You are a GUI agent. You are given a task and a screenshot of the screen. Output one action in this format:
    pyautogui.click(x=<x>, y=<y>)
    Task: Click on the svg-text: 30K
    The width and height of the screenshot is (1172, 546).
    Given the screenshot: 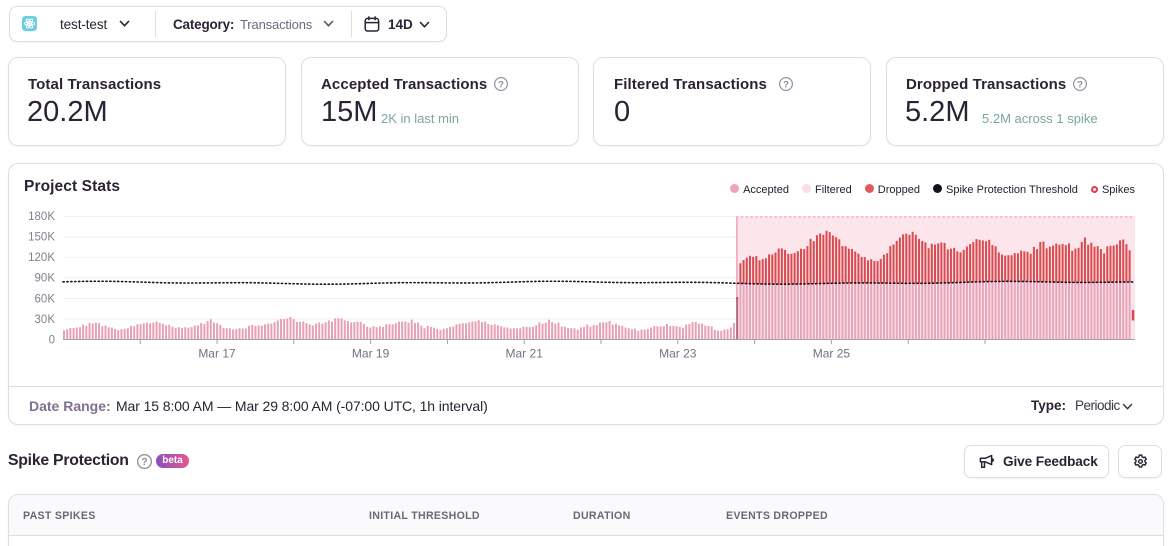 What is the action you would take?
    pyautogui.click(x=45, y=320)
    